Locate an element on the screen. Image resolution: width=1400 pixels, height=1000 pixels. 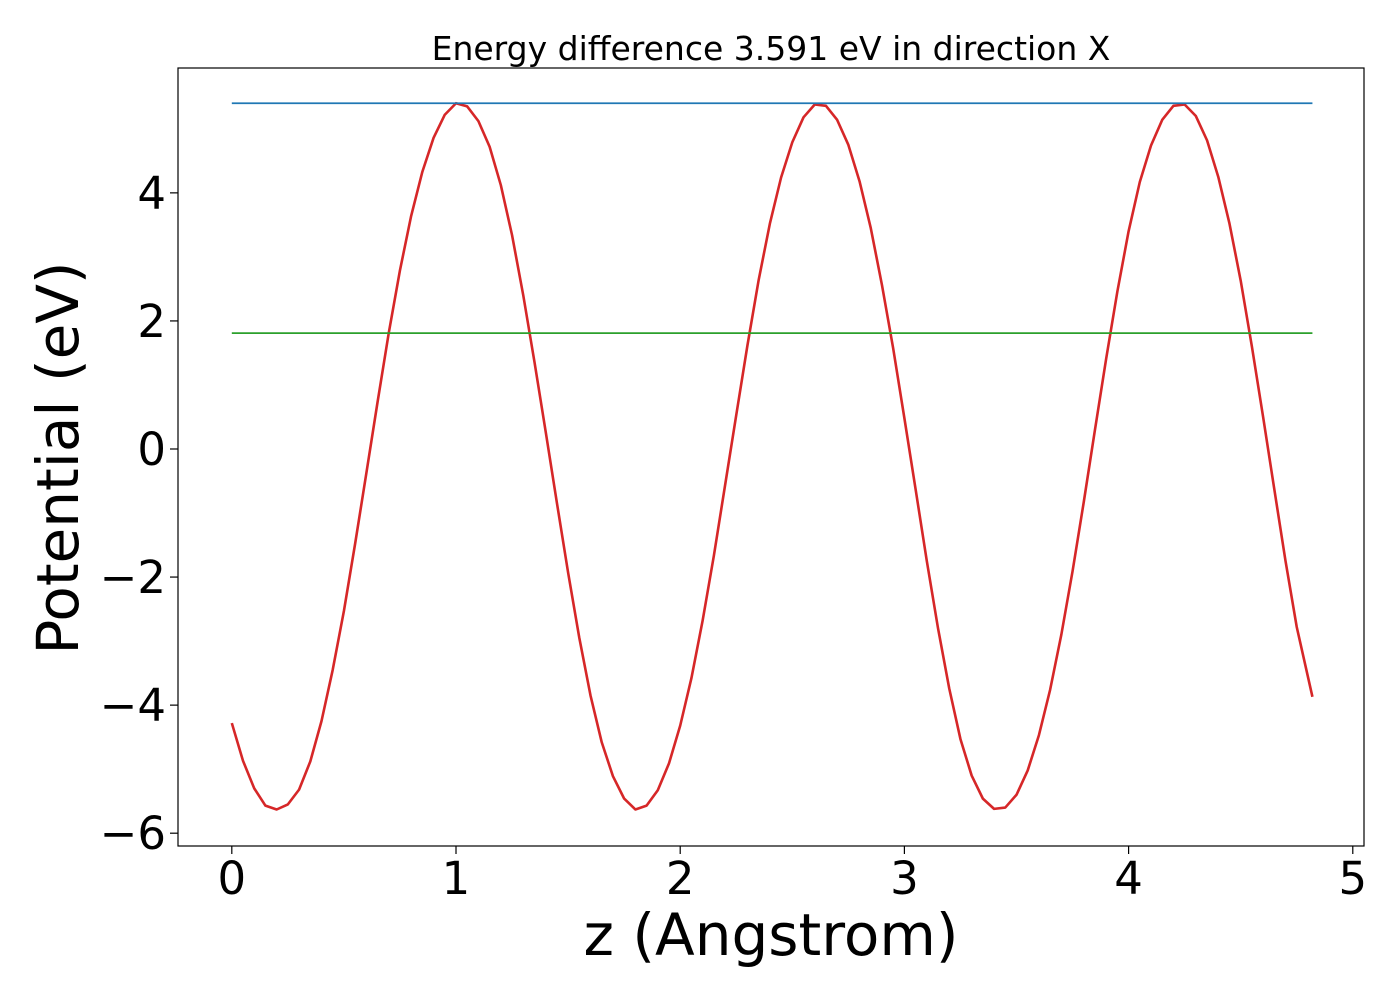
x-axis-label: z (Angstrom) is located at coordinates (771, 935).